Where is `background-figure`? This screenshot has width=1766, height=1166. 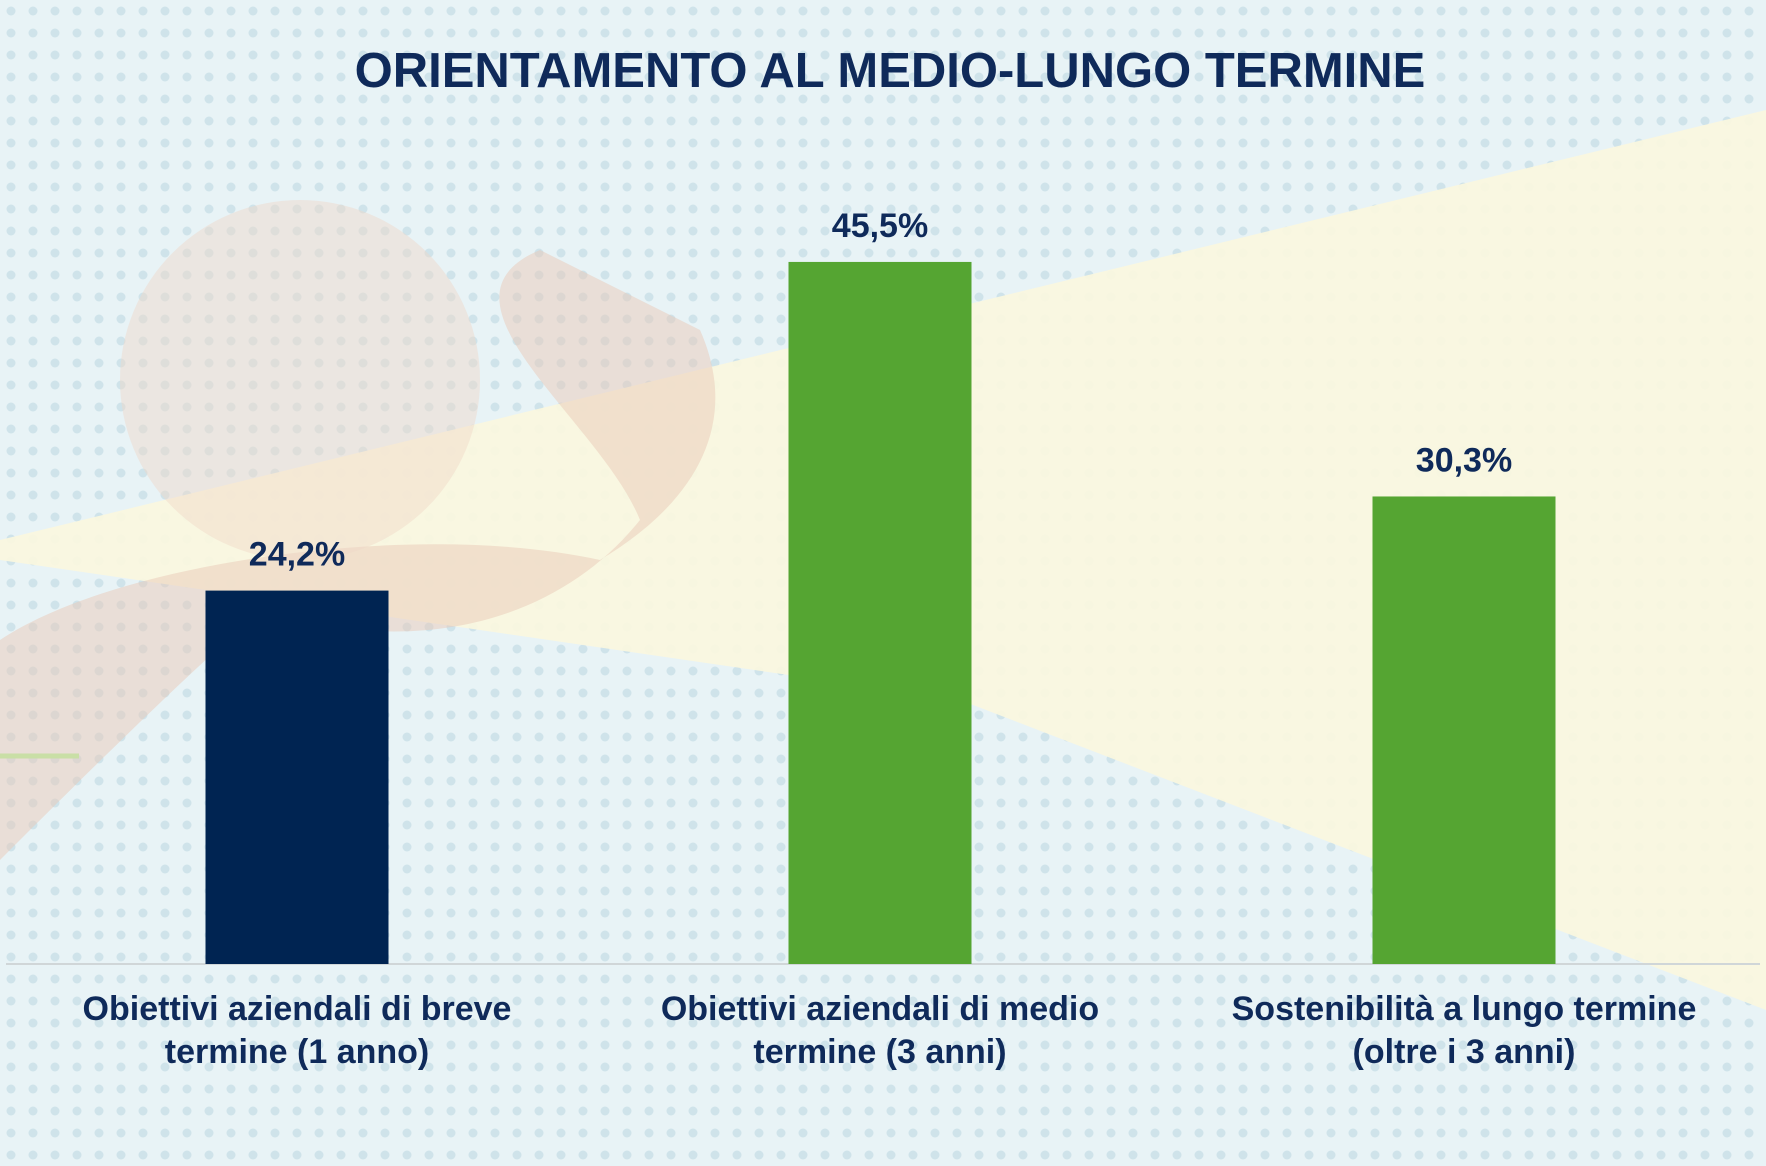 background-figure is located at coordinates (300, 380).